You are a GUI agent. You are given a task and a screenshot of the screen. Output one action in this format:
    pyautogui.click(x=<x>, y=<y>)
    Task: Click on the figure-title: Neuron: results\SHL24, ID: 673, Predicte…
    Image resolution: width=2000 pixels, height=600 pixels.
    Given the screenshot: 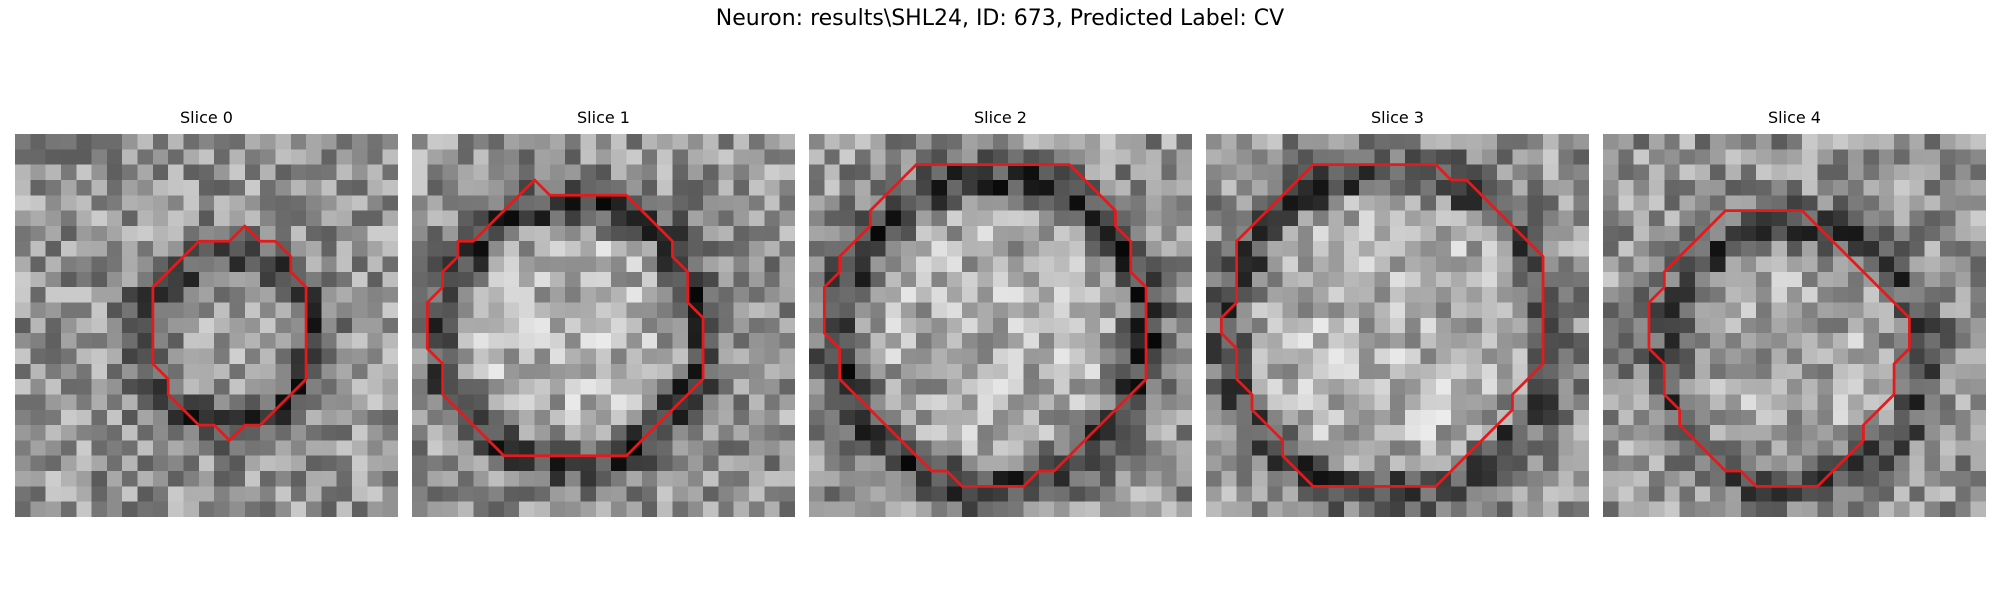 What is the action you would take?
    pyautogui.click(x=1000, y=18)
    